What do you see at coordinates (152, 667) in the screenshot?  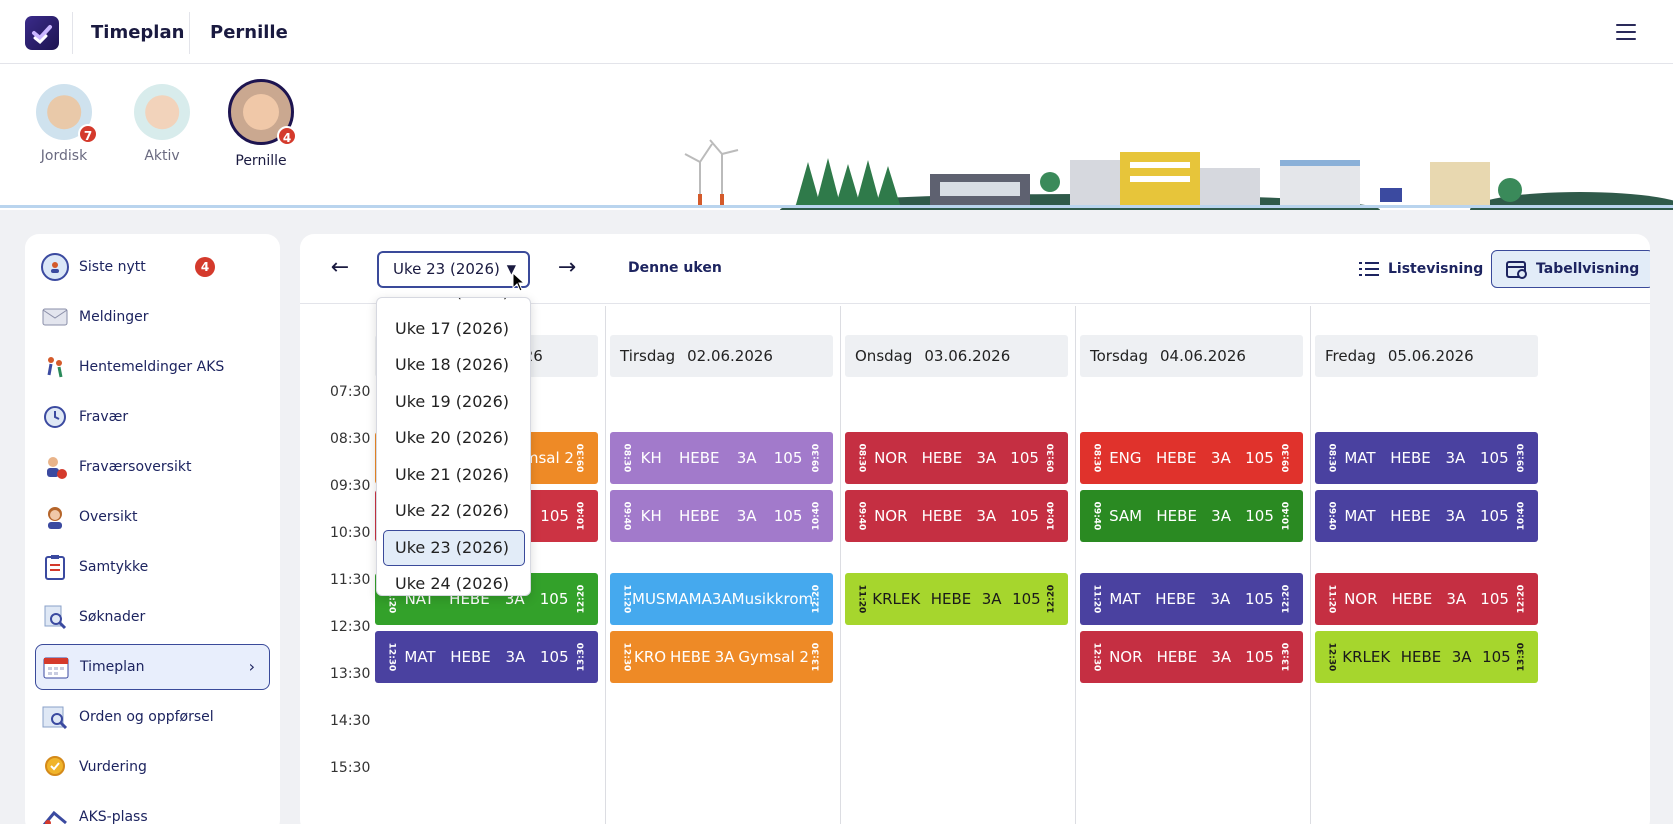 I see `sidebar-item-timeplan: Timeplan ›` at bounding box center [152, 667].